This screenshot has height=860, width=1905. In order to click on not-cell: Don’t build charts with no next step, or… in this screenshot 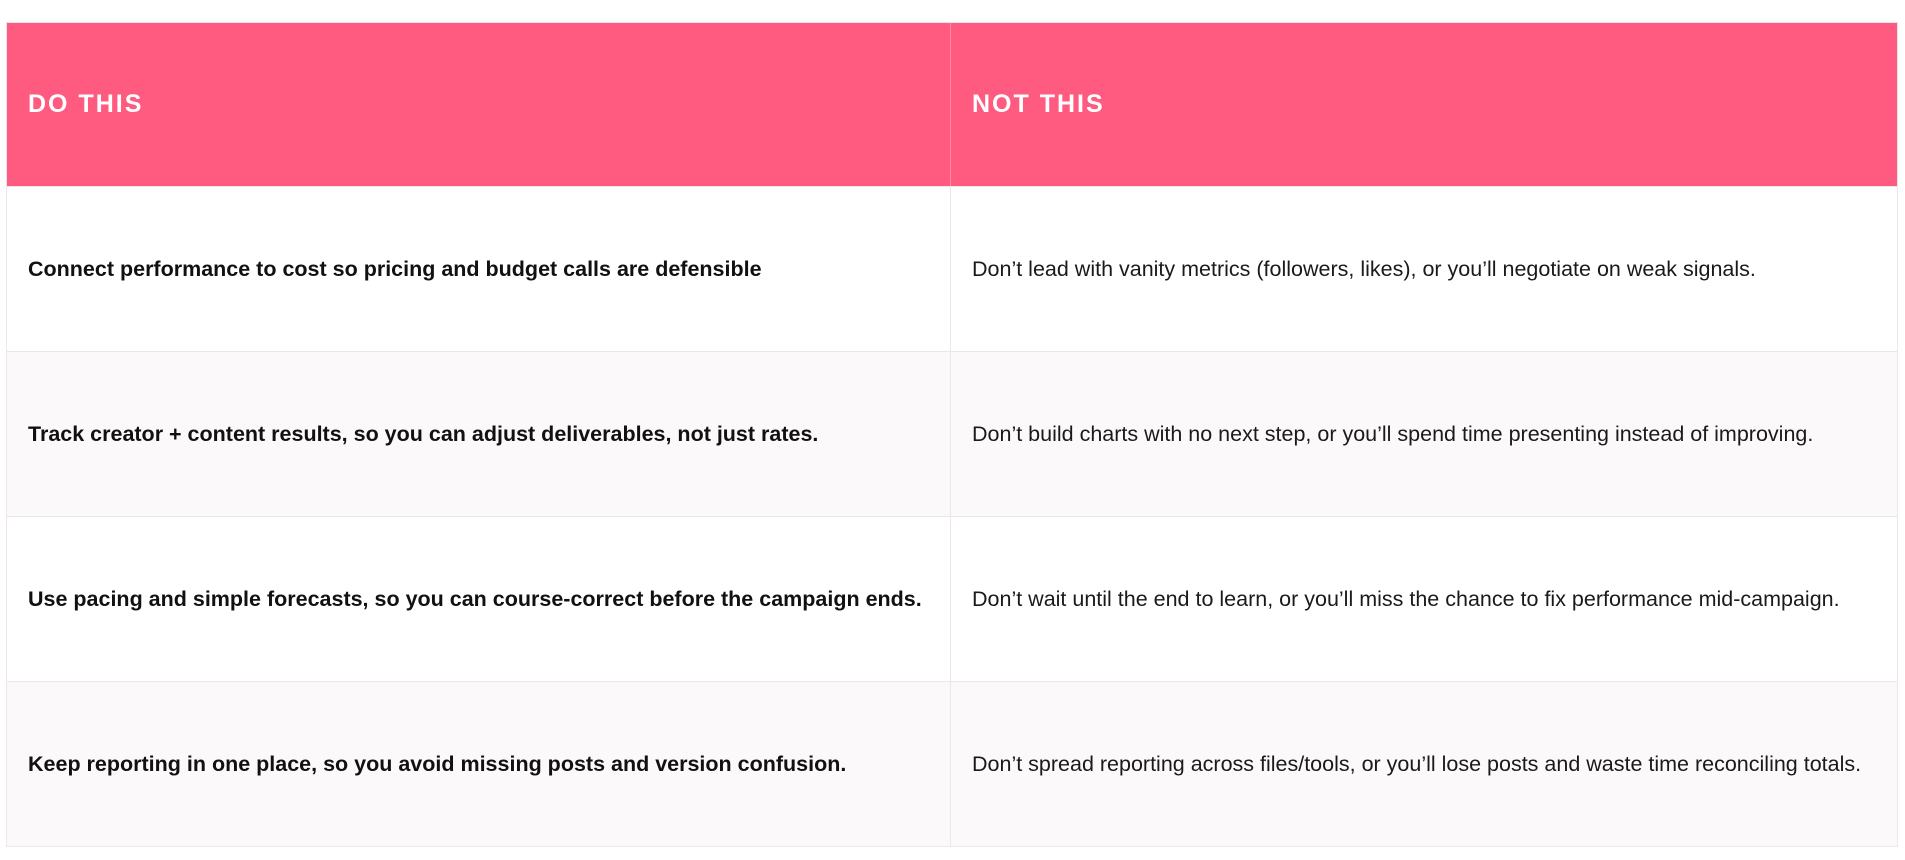, I will do `click(1393, 434)`.